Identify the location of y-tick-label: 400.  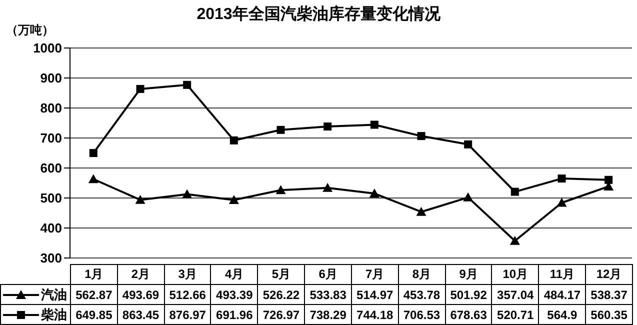
(51, 228).